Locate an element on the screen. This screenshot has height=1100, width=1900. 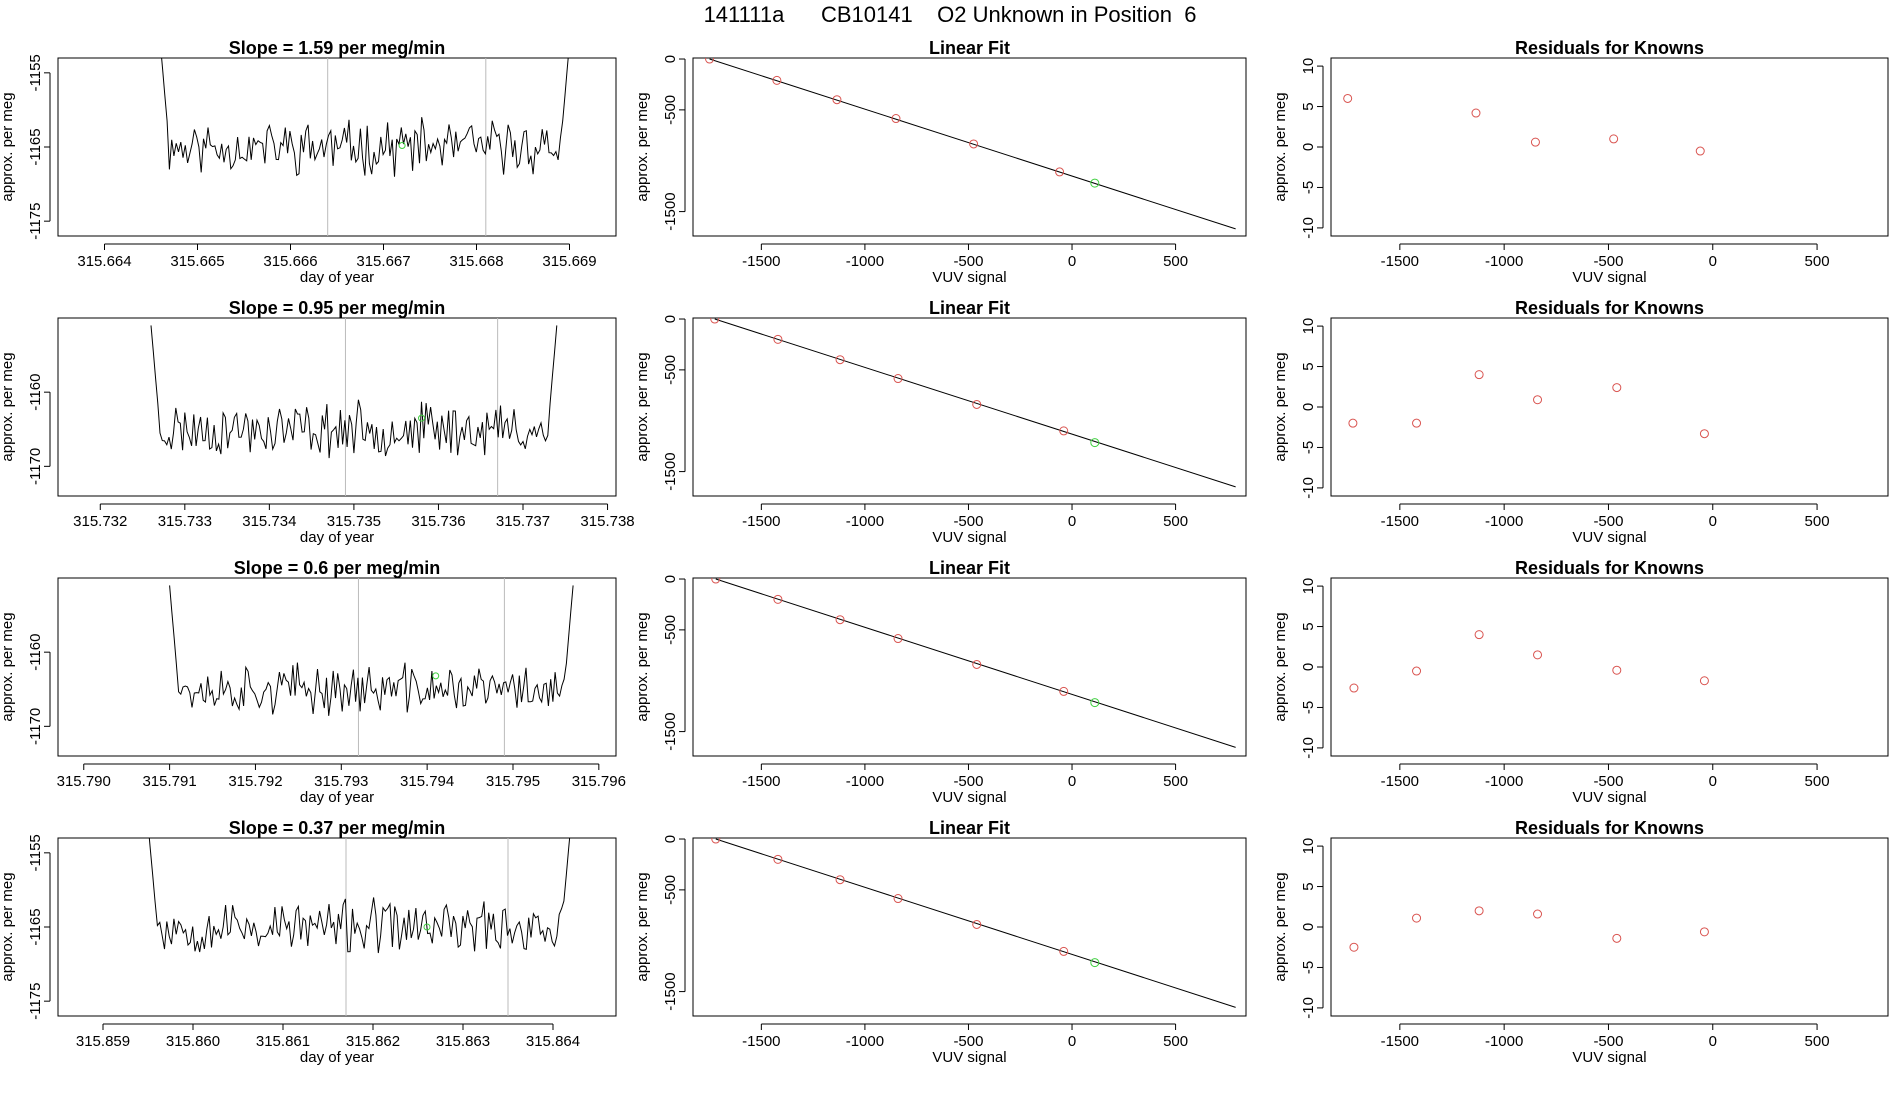
x-tick-label: 315.859 is located at coordinates (103, 1041).